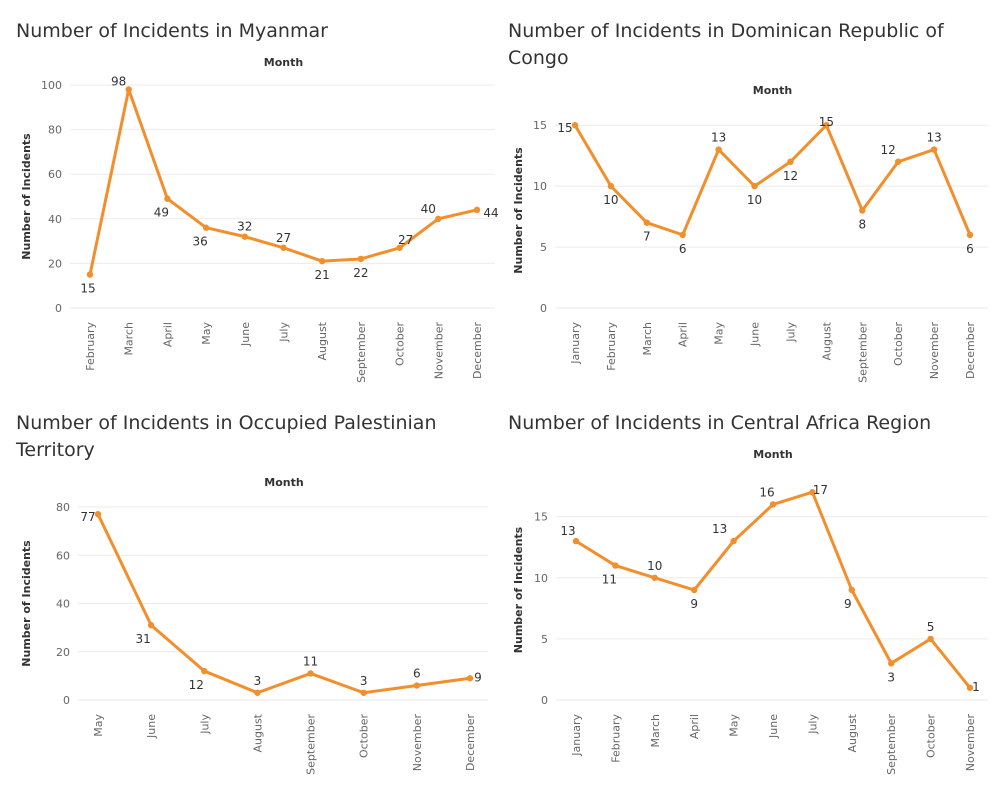 The height and width of the screenshot is (800, 1000). I want to click on data-label: 7, so click(647, 237).